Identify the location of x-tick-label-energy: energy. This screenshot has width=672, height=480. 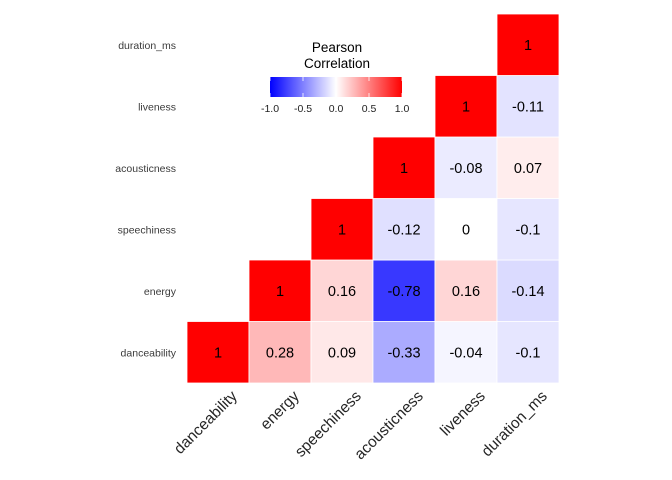
(280, 411).